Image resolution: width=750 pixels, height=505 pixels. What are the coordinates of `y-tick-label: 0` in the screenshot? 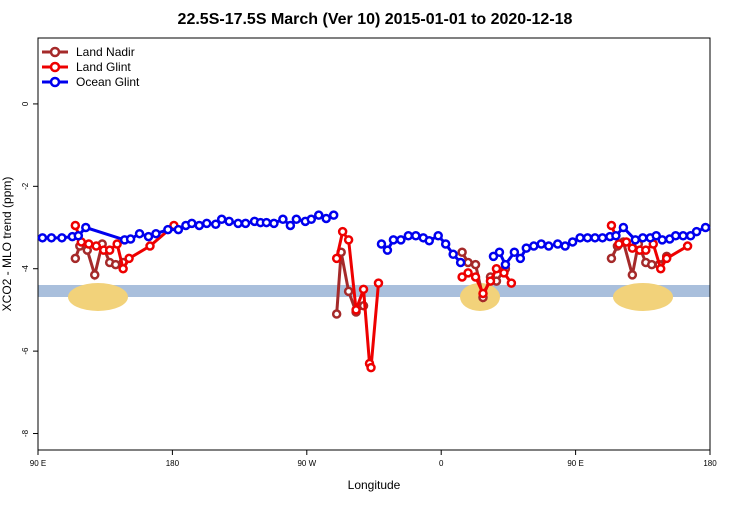 It's located at (25, 103).